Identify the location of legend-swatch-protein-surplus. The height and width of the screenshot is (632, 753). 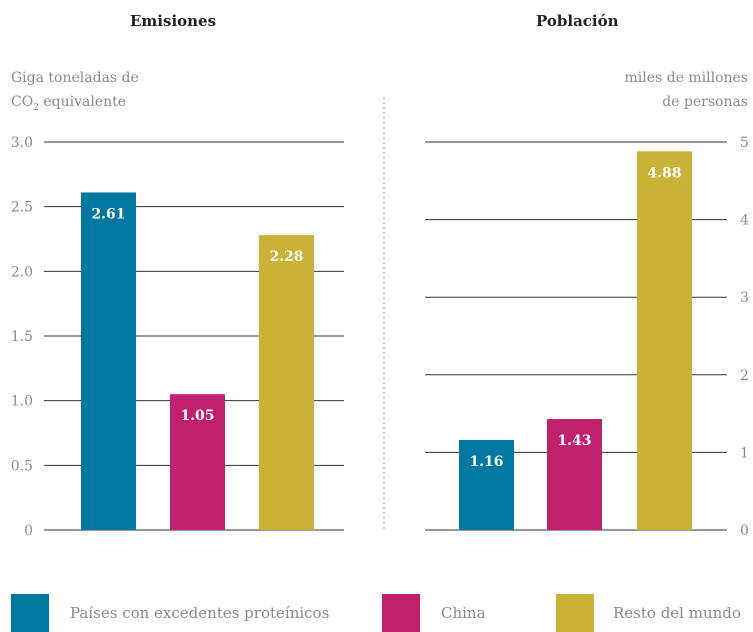
(30, 613).